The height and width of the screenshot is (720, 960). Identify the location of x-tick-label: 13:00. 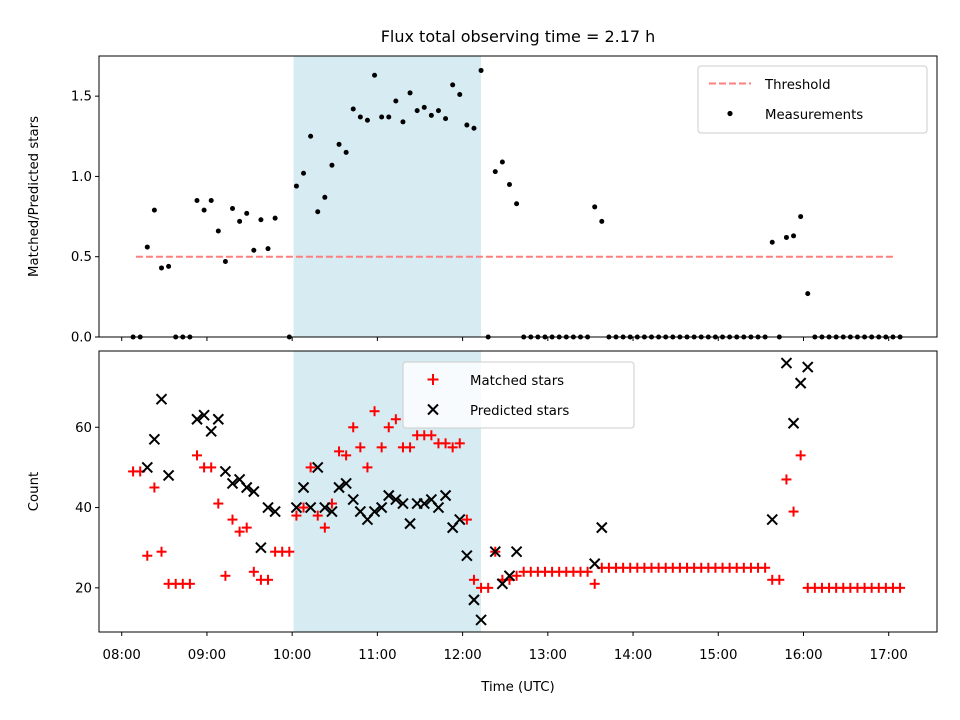
(548, 655).